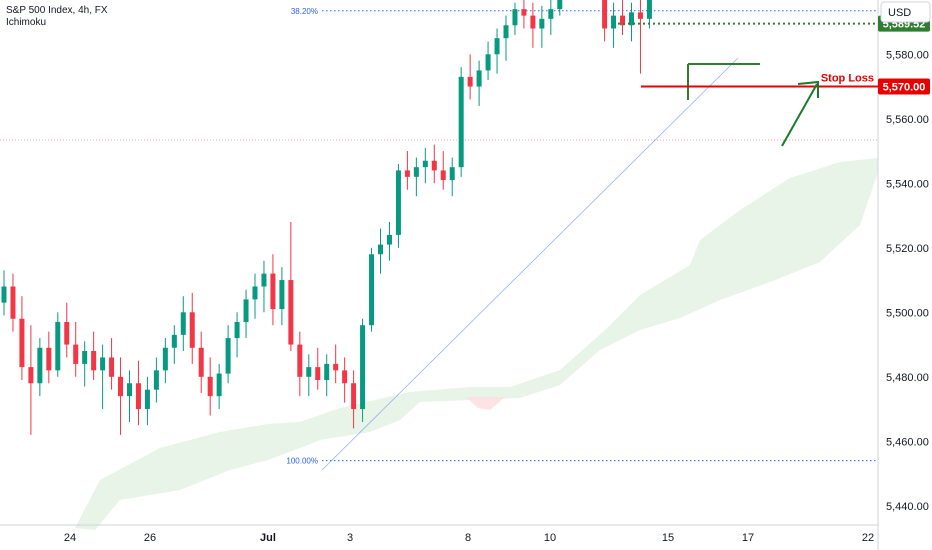 This screenshot has width=932, height=550. I want to click on trade-annotations: Take ProfitBuy EntryStop Loss, so click(748, 44).